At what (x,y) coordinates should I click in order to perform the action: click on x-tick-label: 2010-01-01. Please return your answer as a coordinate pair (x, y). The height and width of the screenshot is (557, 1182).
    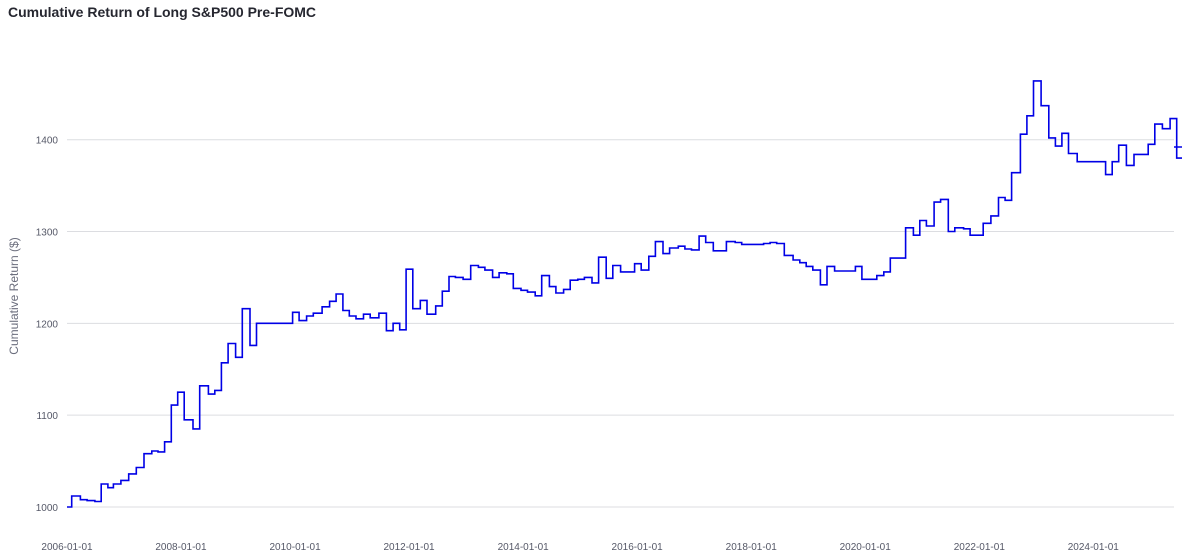
    Looking at the image, I should click on (296, 547).